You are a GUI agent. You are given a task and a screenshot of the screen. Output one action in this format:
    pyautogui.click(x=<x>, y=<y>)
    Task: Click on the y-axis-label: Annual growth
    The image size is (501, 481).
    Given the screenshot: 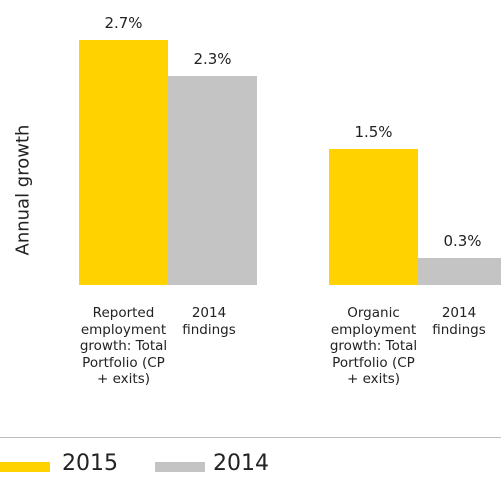 What is the action you would take?
    pyautogui.click(x=23, y=190)
    